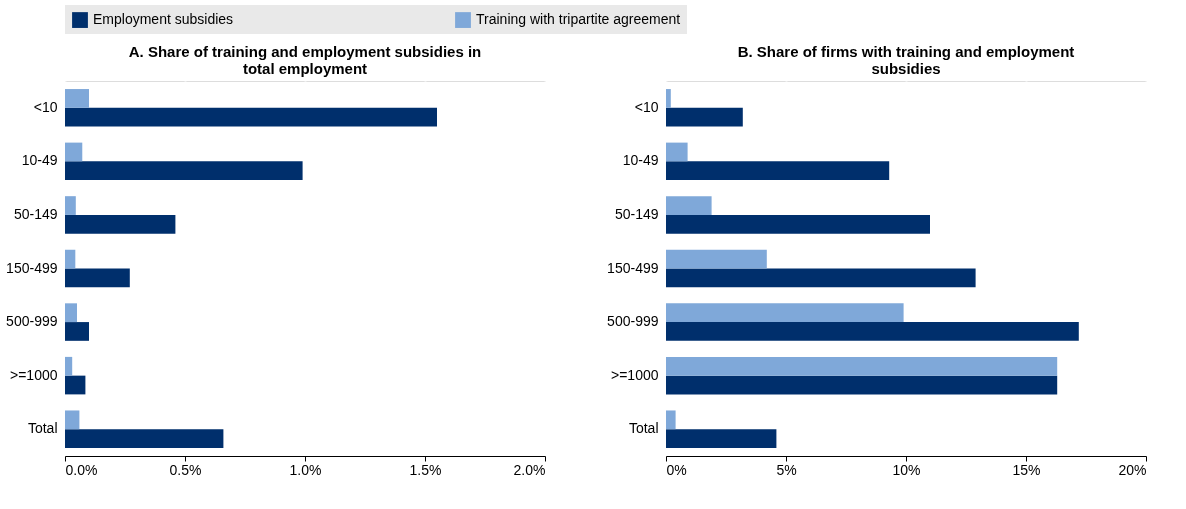  What do you see at coordinates (578, 19) in the screenshot?
I see `legend-label: Training with tripartite agreement` at bounding box center [578, 19].